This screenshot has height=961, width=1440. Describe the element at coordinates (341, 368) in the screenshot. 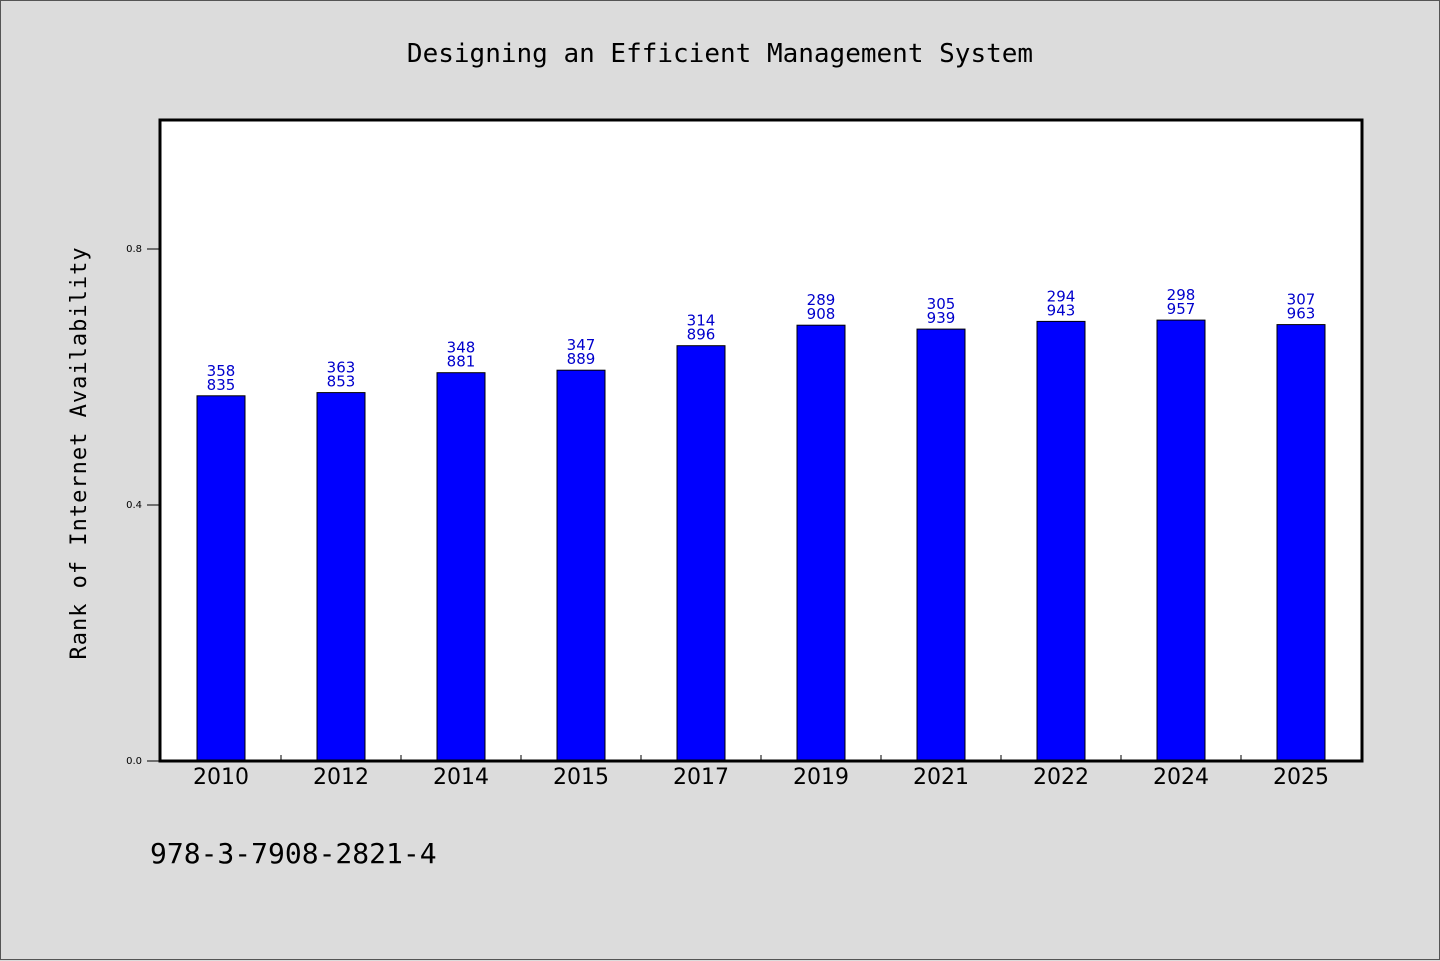

I see `data-label-upper: 363` at that location.